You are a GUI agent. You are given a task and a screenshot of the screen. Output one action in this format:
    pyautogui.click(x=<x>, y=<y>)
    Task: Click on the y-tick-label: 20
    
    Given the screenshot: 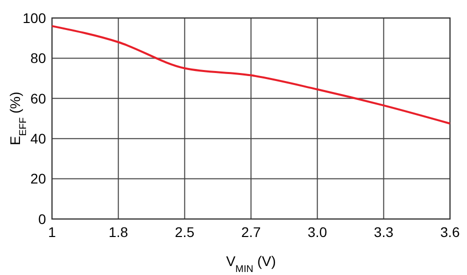 What is the action you would take?
    pyautogui.click(x=38, y=178)
    